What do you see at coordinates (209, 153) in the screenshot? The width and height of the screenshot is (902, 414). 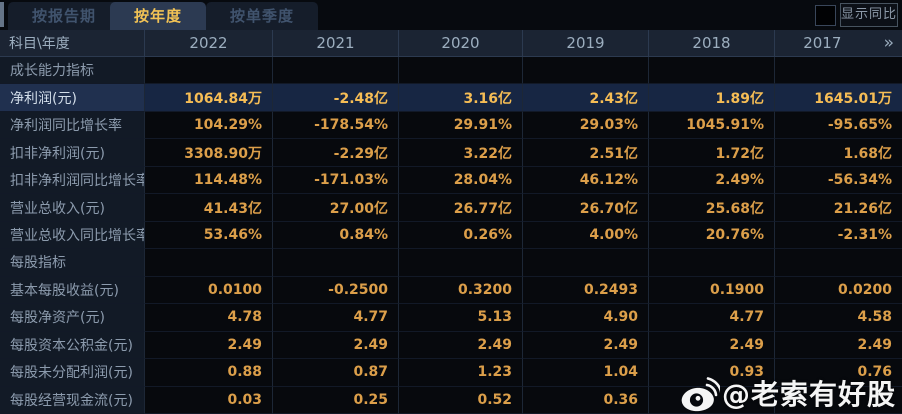 I see `cell-value: 3308.90万` at bounding box center [209, 153].